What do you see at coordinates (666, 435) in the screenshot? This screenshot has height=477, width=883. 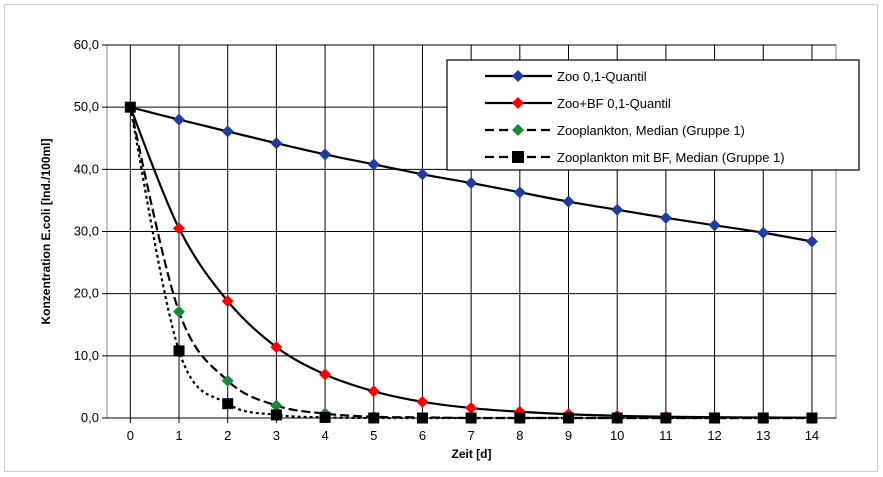 I see `x-tick-label: 11` at bounding box center [666, 435].